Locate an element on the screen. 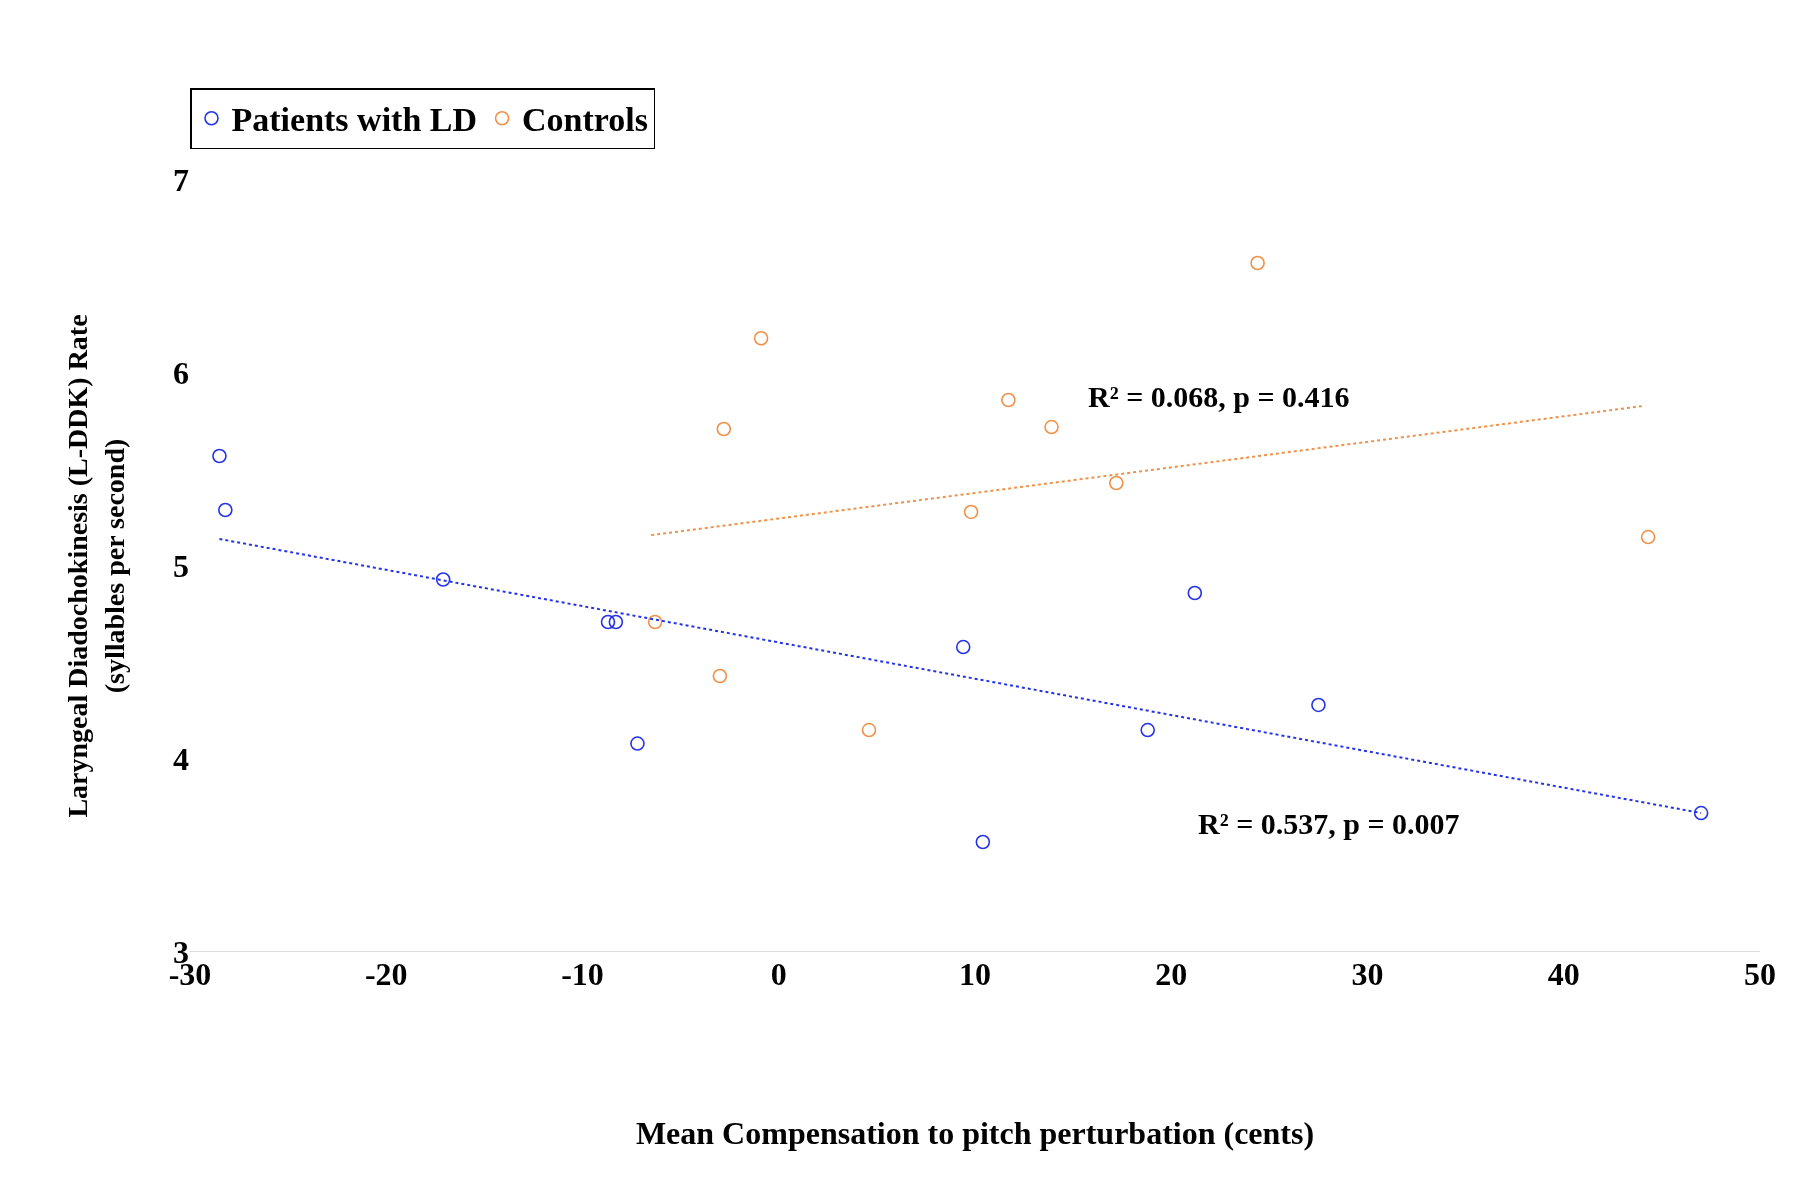 The image size is (1794, 1192). y-tick-label: 4 is located at coordinates (181, 759).